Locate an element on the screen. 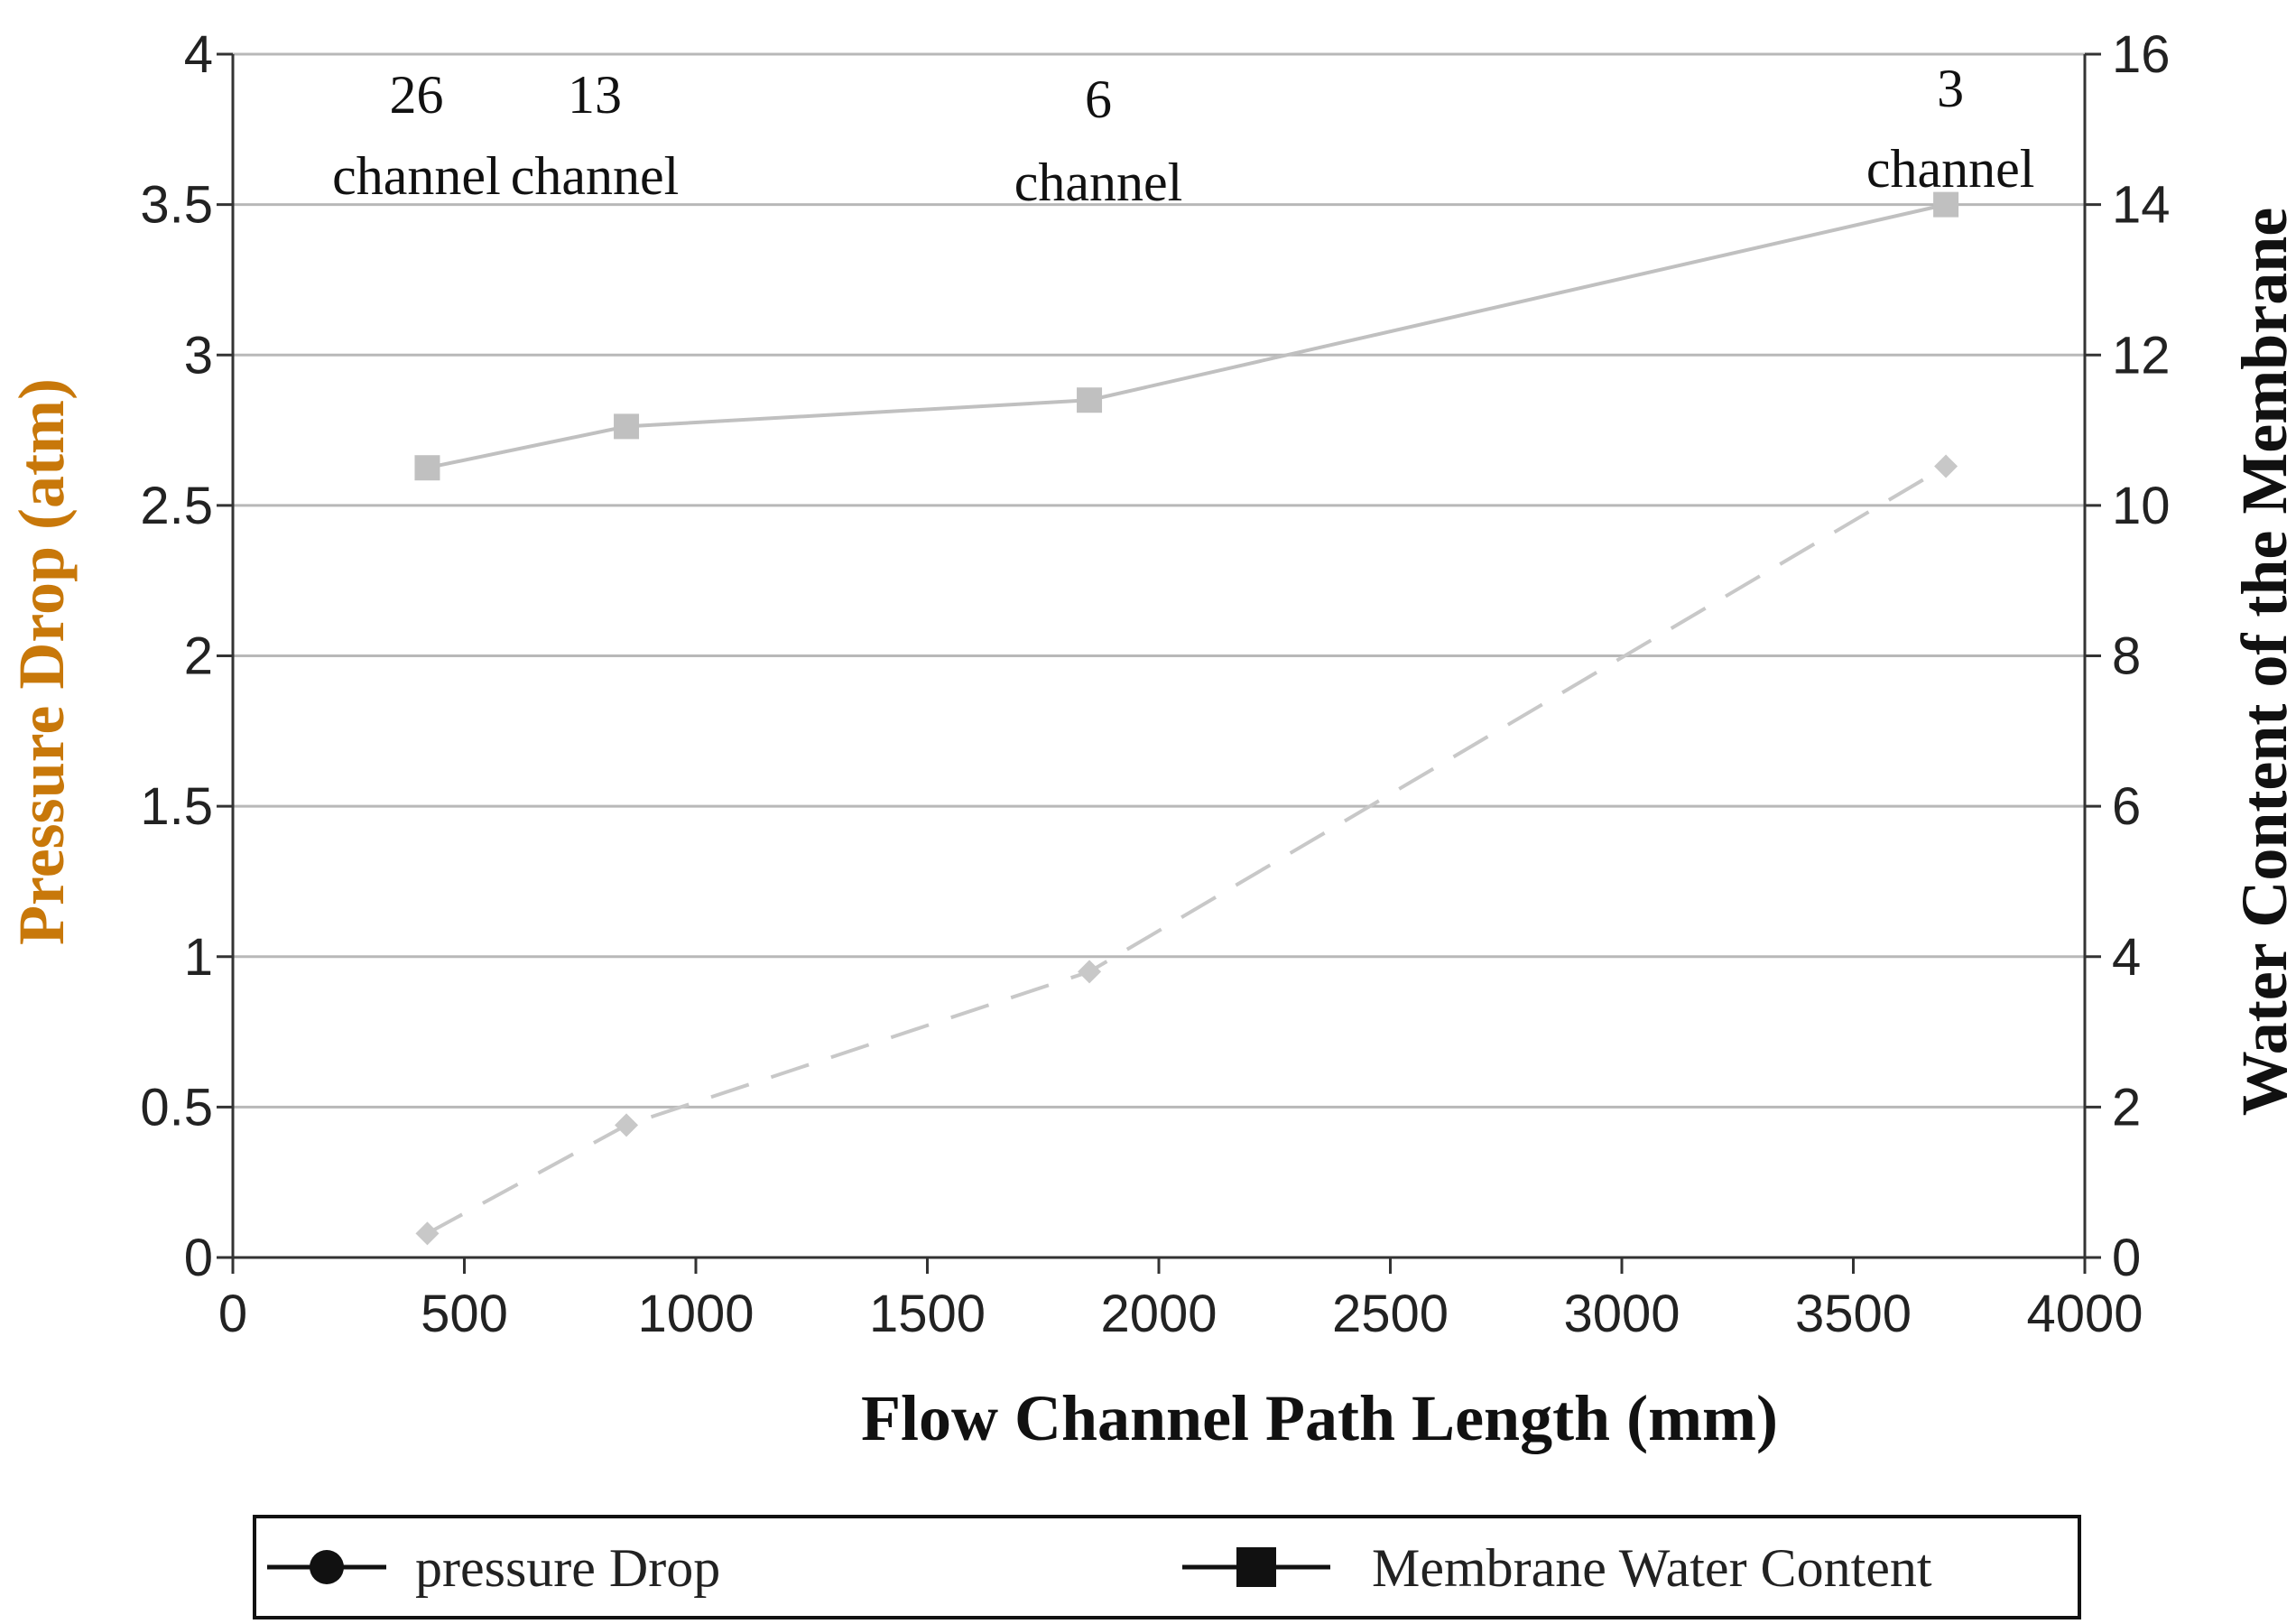 The width and height of the screenshot is (2296, 1624). legend-water-content-label: Membrane Water Content is located at coordinates (1652, 1568).